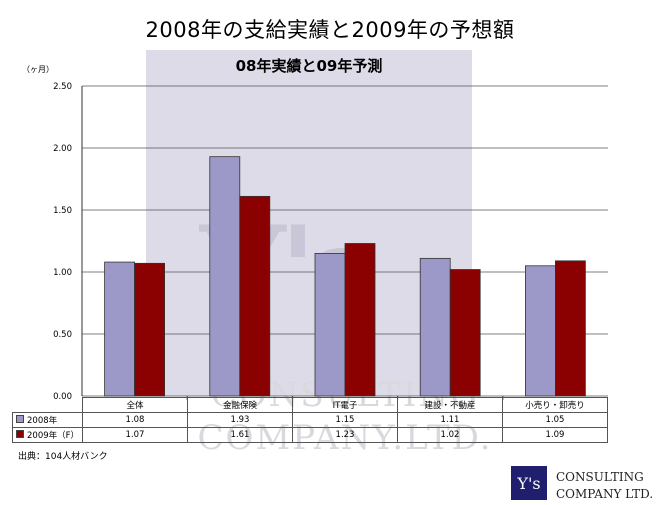  What do you see at coordinates (62, 211) in the screenshot?
I see `y-tick-label: 1.50` at bounding box center [62, 211].